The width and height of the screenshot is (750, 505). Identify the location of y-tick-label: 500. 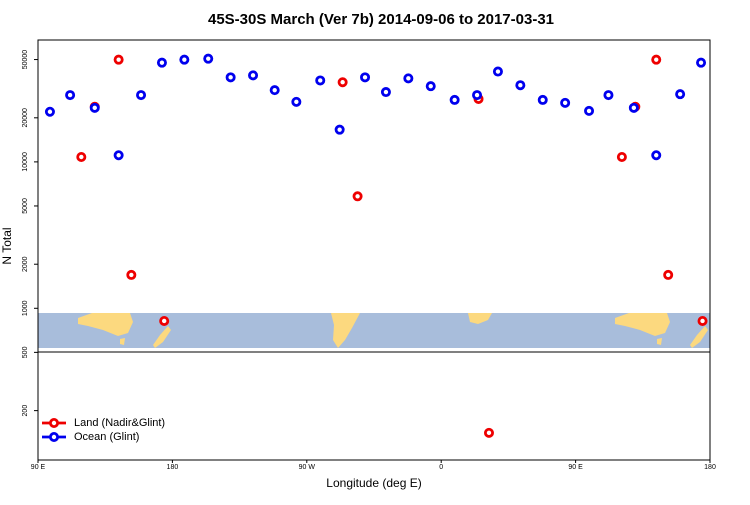
(25, 352).